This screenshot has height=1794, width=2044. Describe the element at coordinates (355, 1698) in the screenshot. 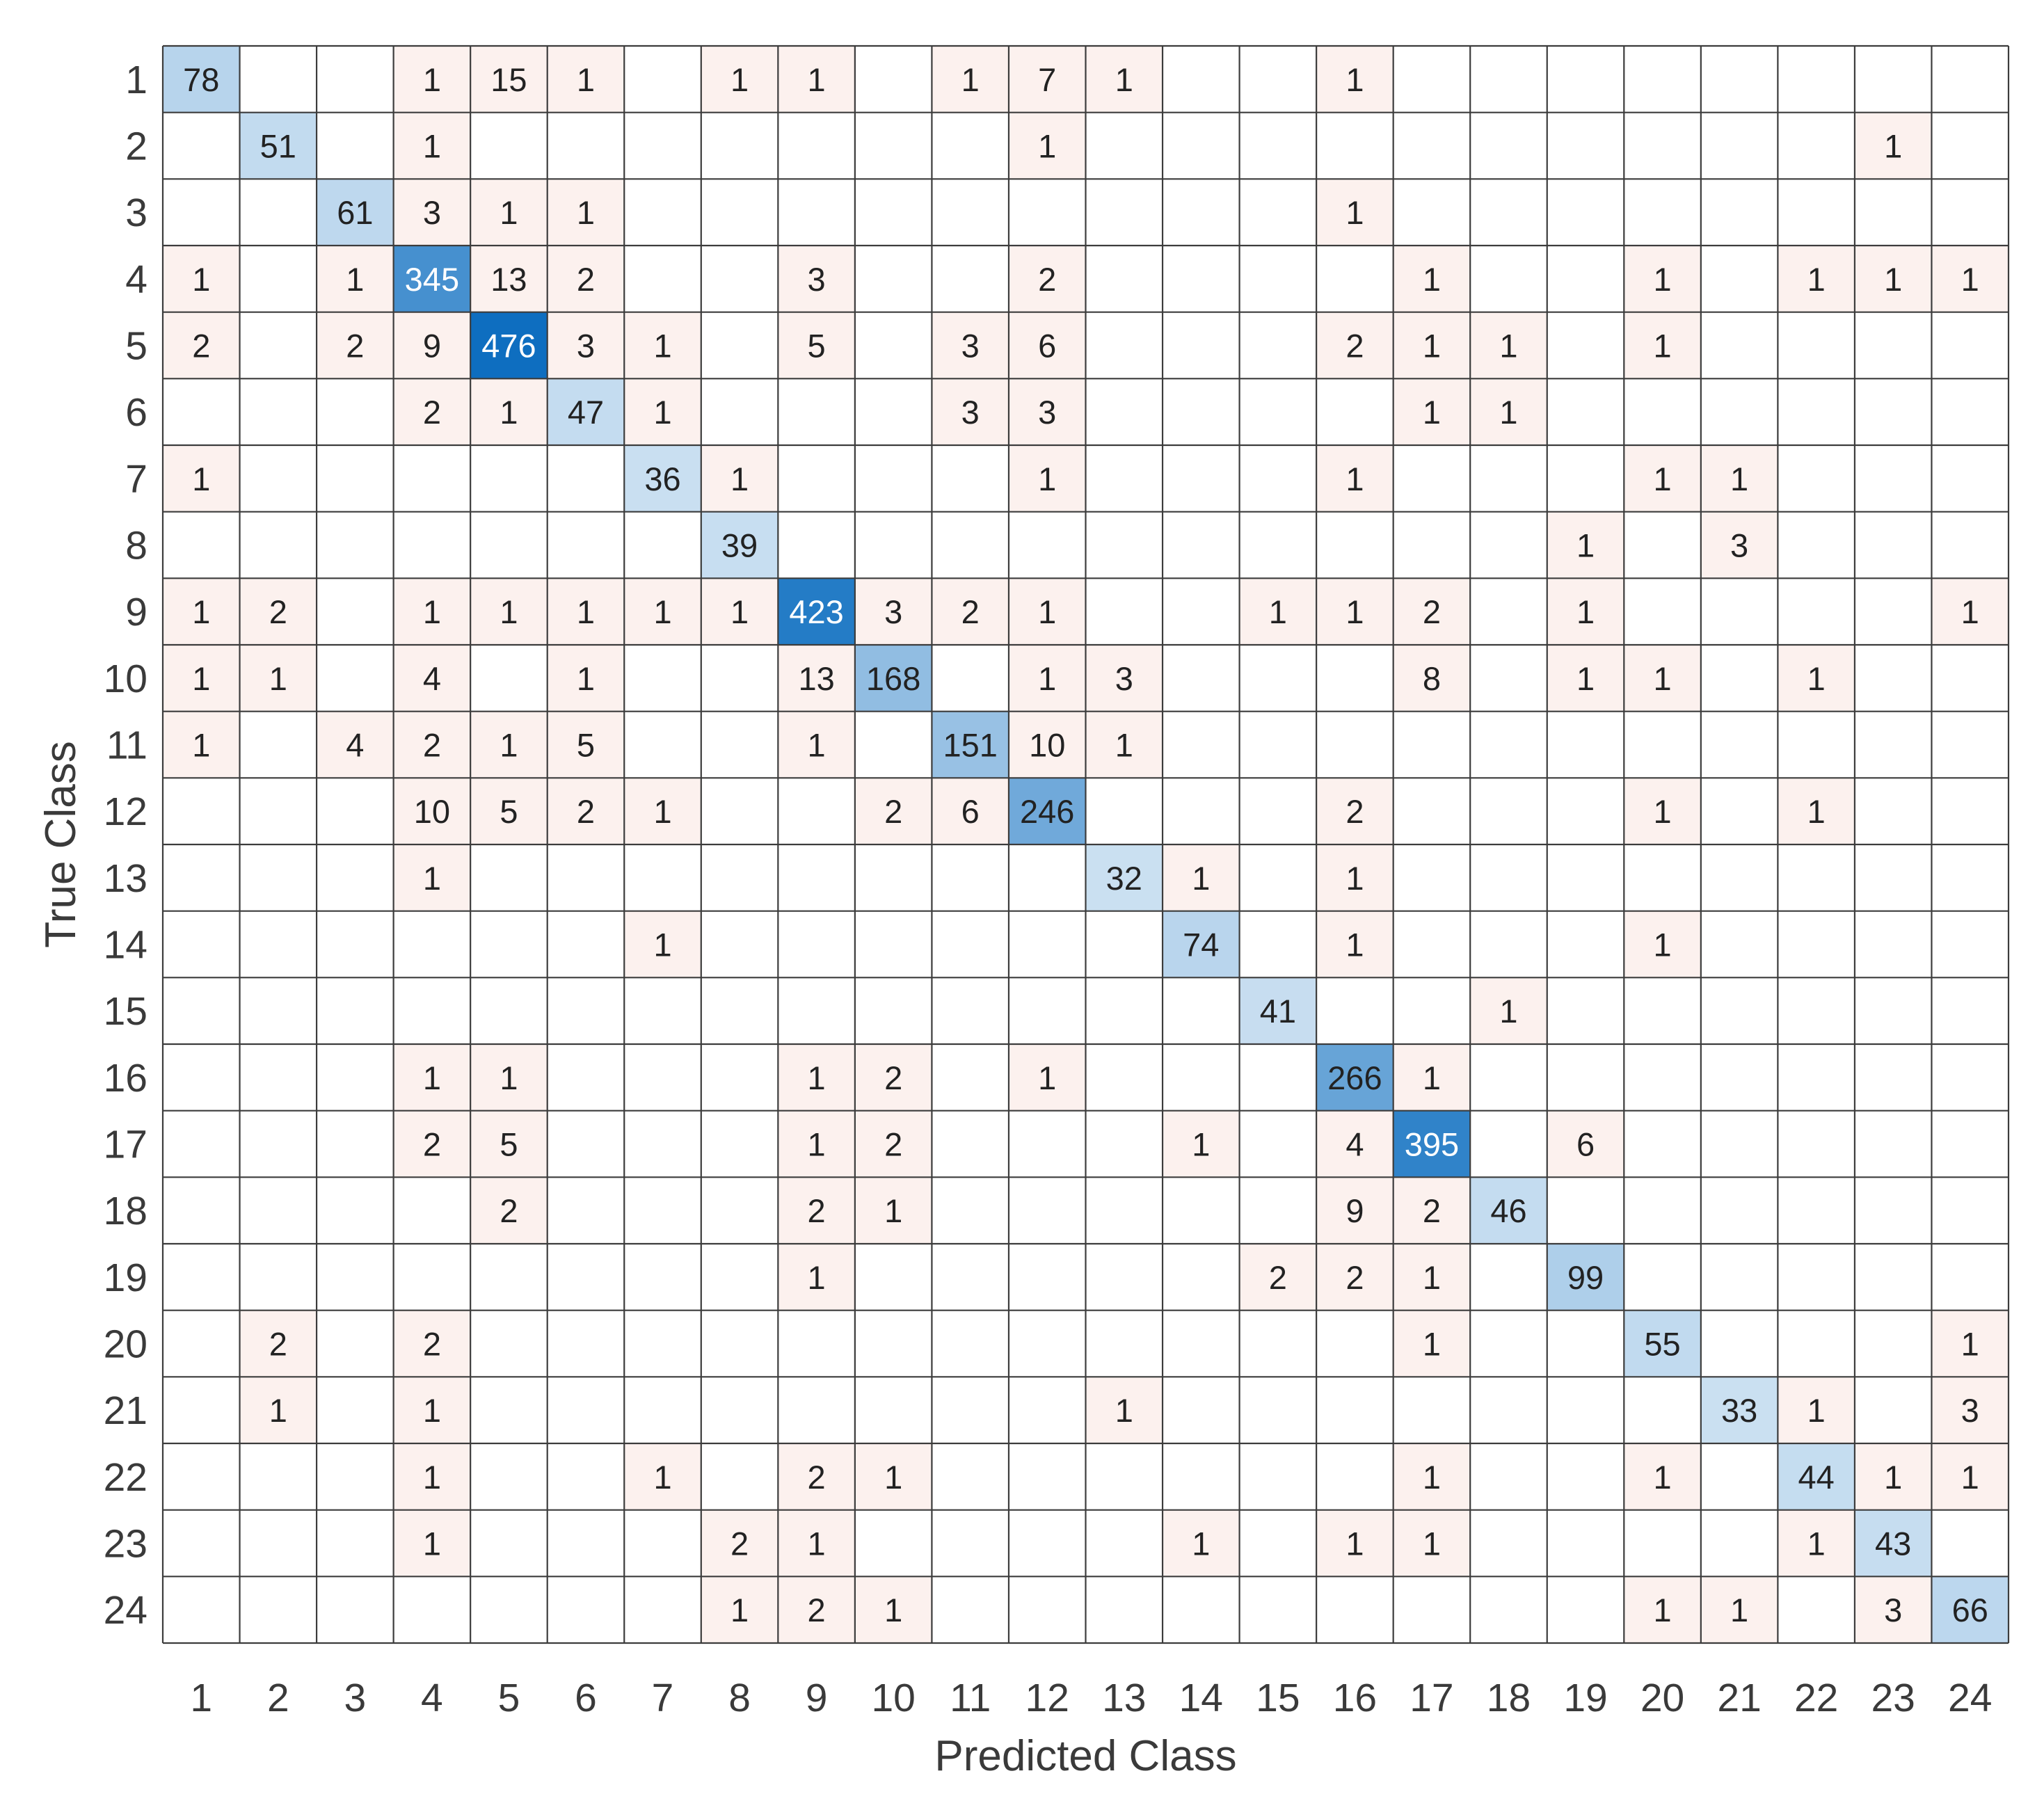

I see `x-tick-label: 3` at that location.